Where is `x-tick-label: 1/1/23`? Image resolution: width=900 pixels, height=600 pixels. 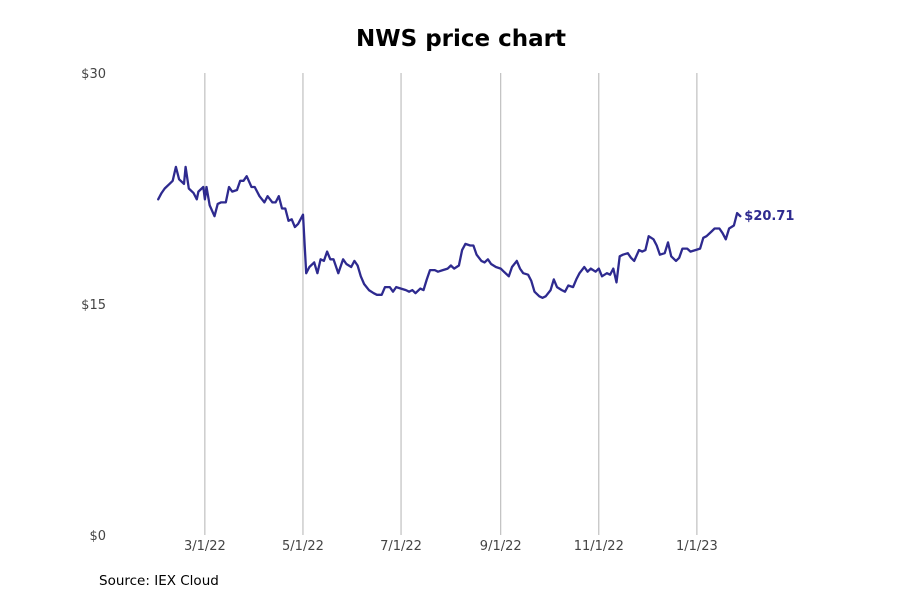 x-tick-label: 1/1/23 is located at coordinates (697, 546).